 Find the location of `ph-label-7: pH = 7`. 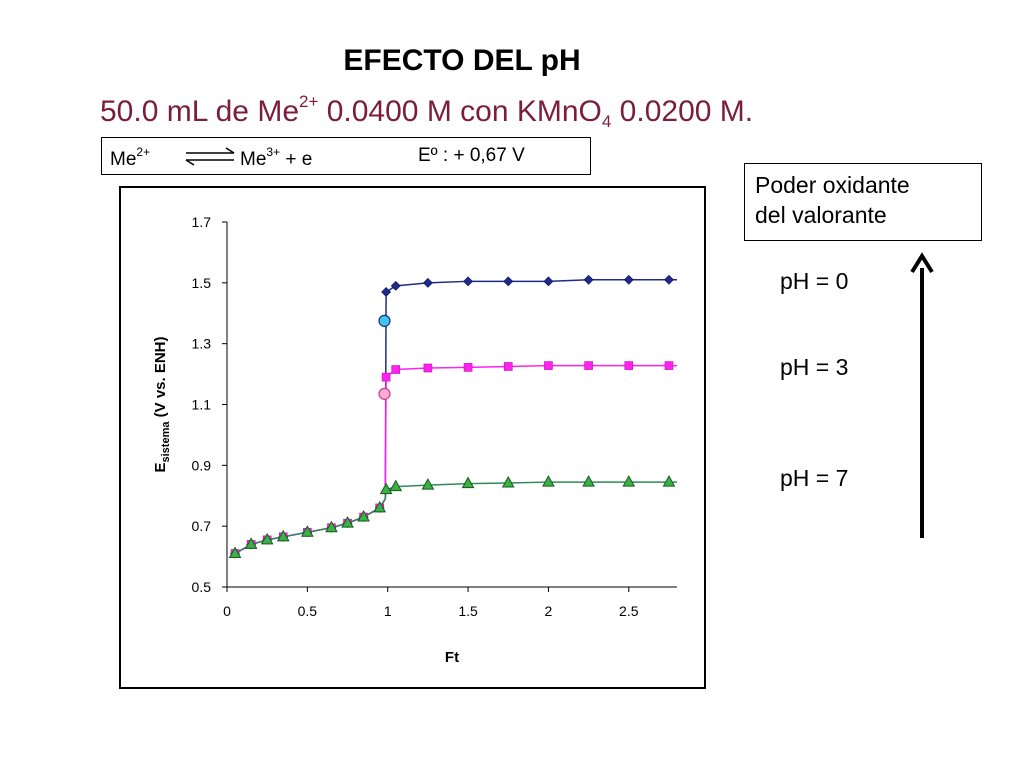

ph-label-7: pH = 7 is located at coordinates (814, 478).